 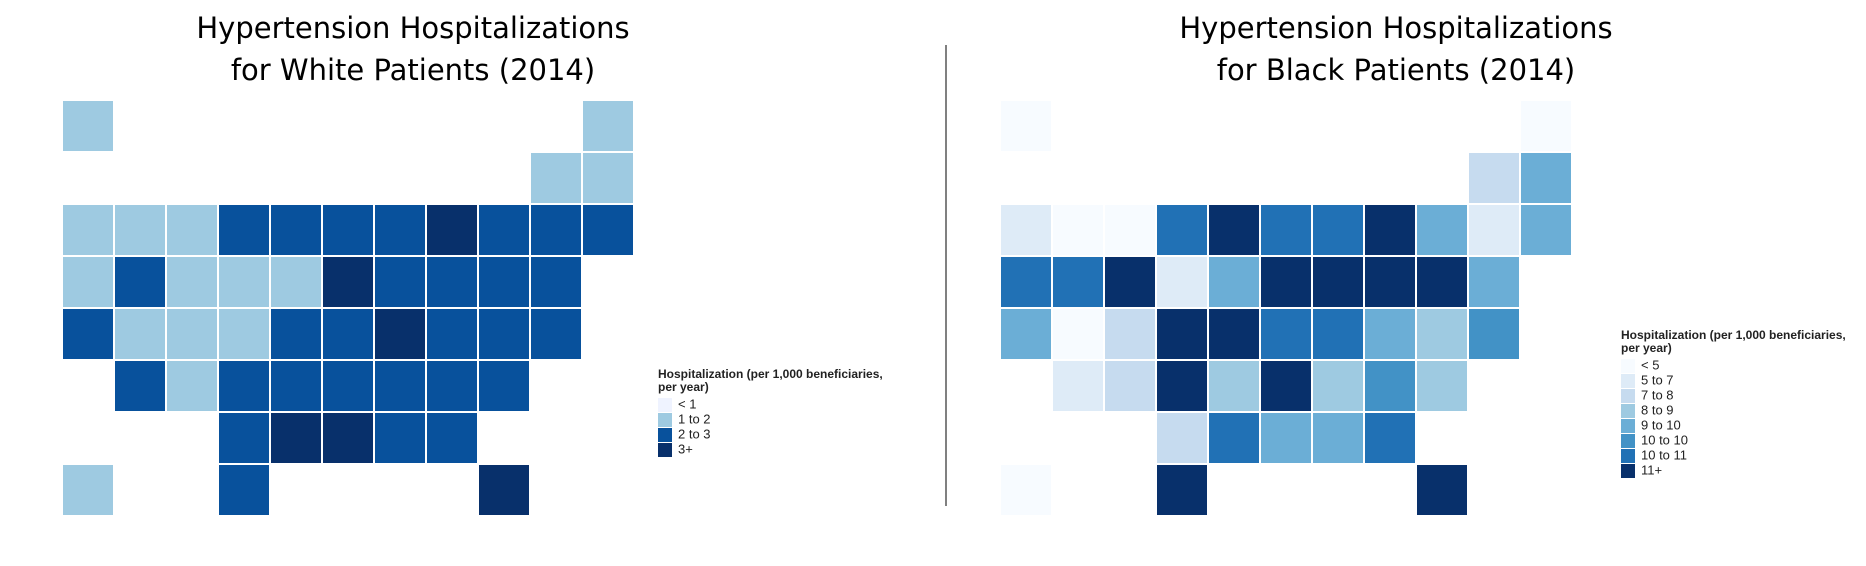 What do you see at coordinates (413, 70) in the screenshot?
I see `map-title: for White Patients (2014)` at bounding box center [413, 70].